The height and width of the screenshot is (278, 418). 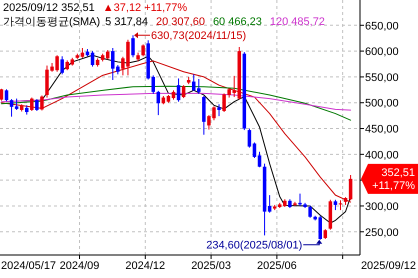 I want to click on legend-title: 가격이동평균(SMA), so click(x=51, y=22).